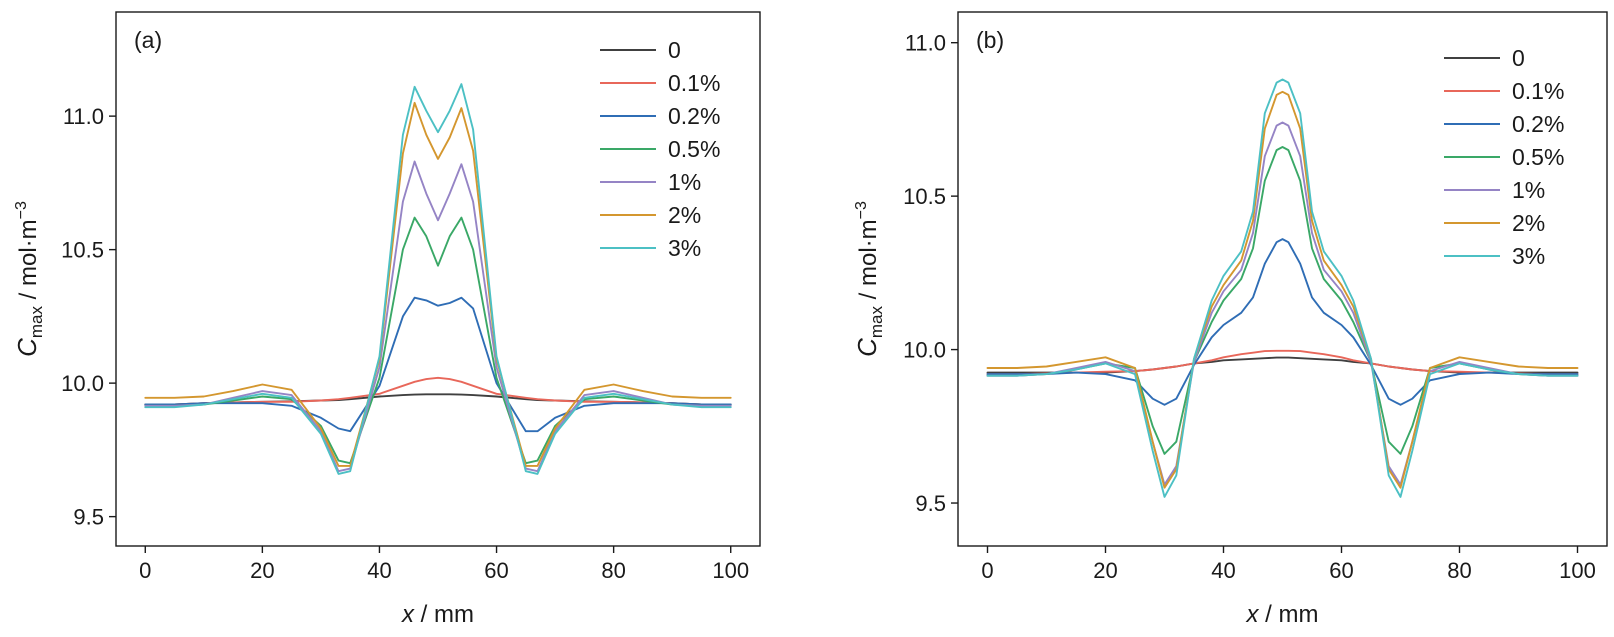 The height and width of the screenshot is (637, 1614). What do you see at coordinates (1577, 570) in the screenshot?
I see `x-tick-label-1-5: 100` at bounding box center [1577, 570].